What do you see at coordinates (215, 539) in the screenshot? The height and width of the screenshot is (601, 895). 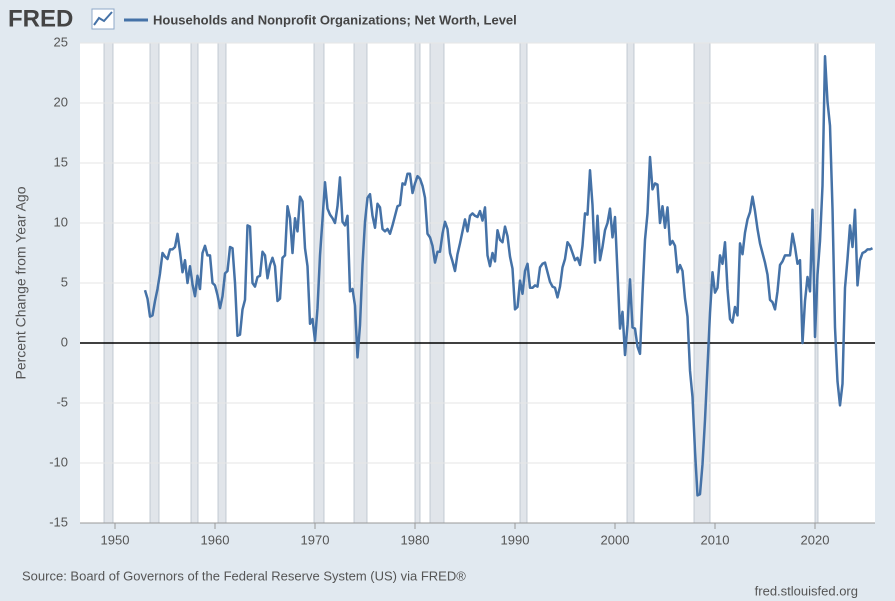 I see `x-tick-label: 1960` at bounding box center [215, 539].